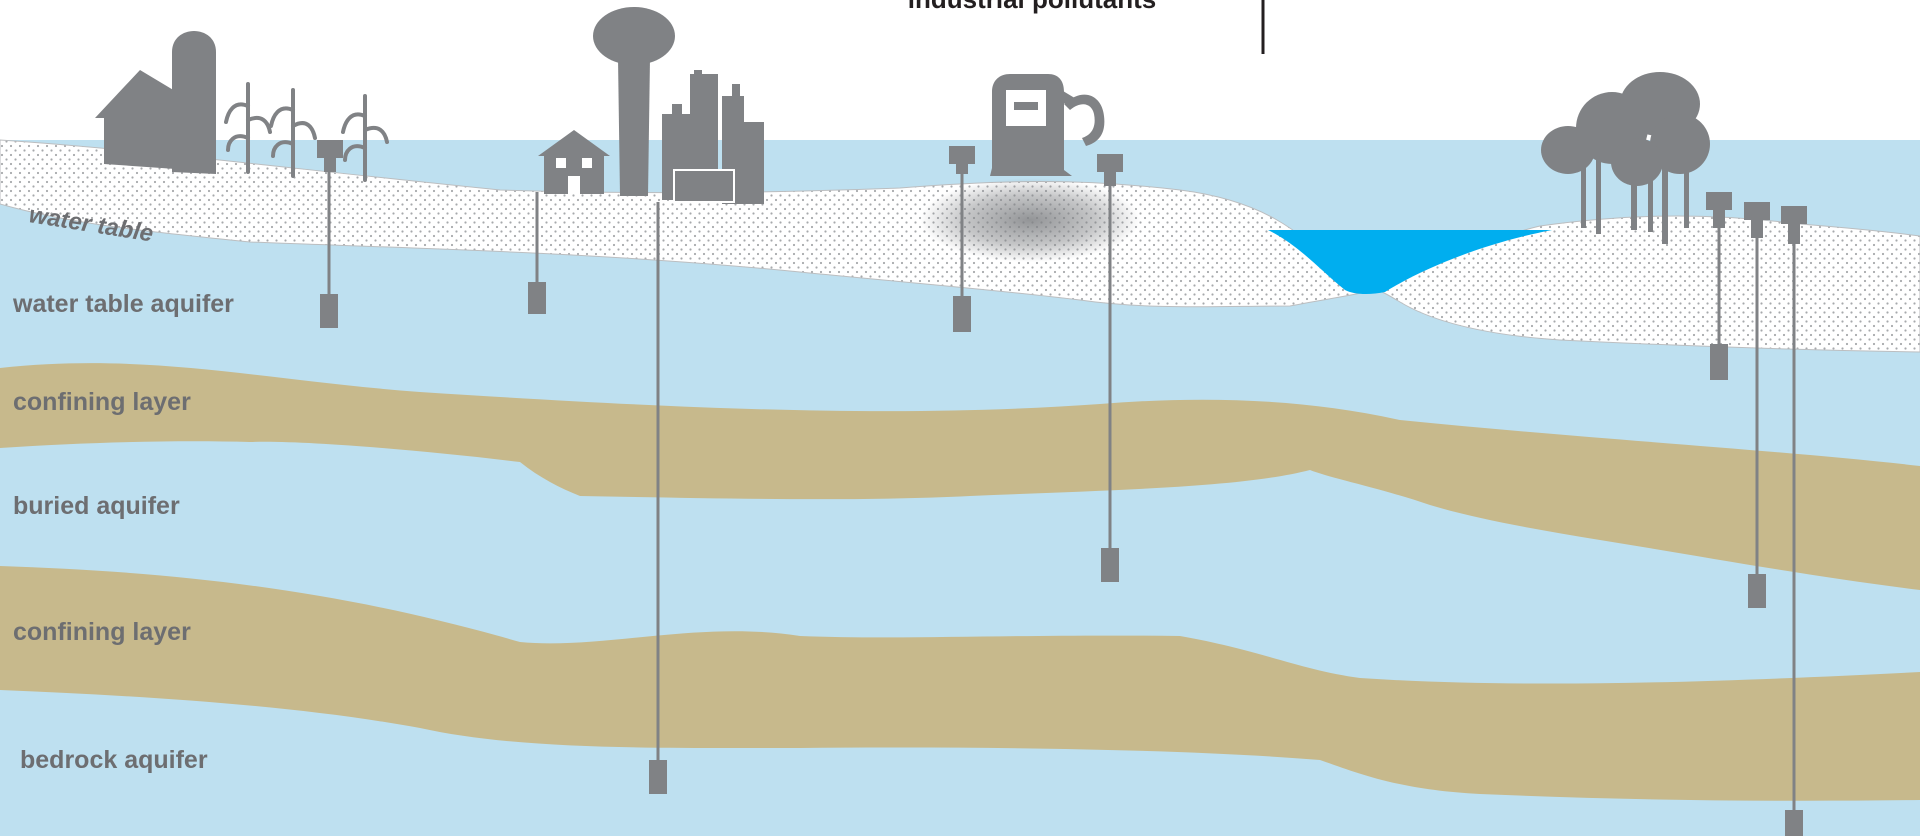 This screenshot has height=836, width=1920. What do you see at coordinates (537, 298) in the screenshot?
I see `well-house-screen` at bounding box center [537, 298].